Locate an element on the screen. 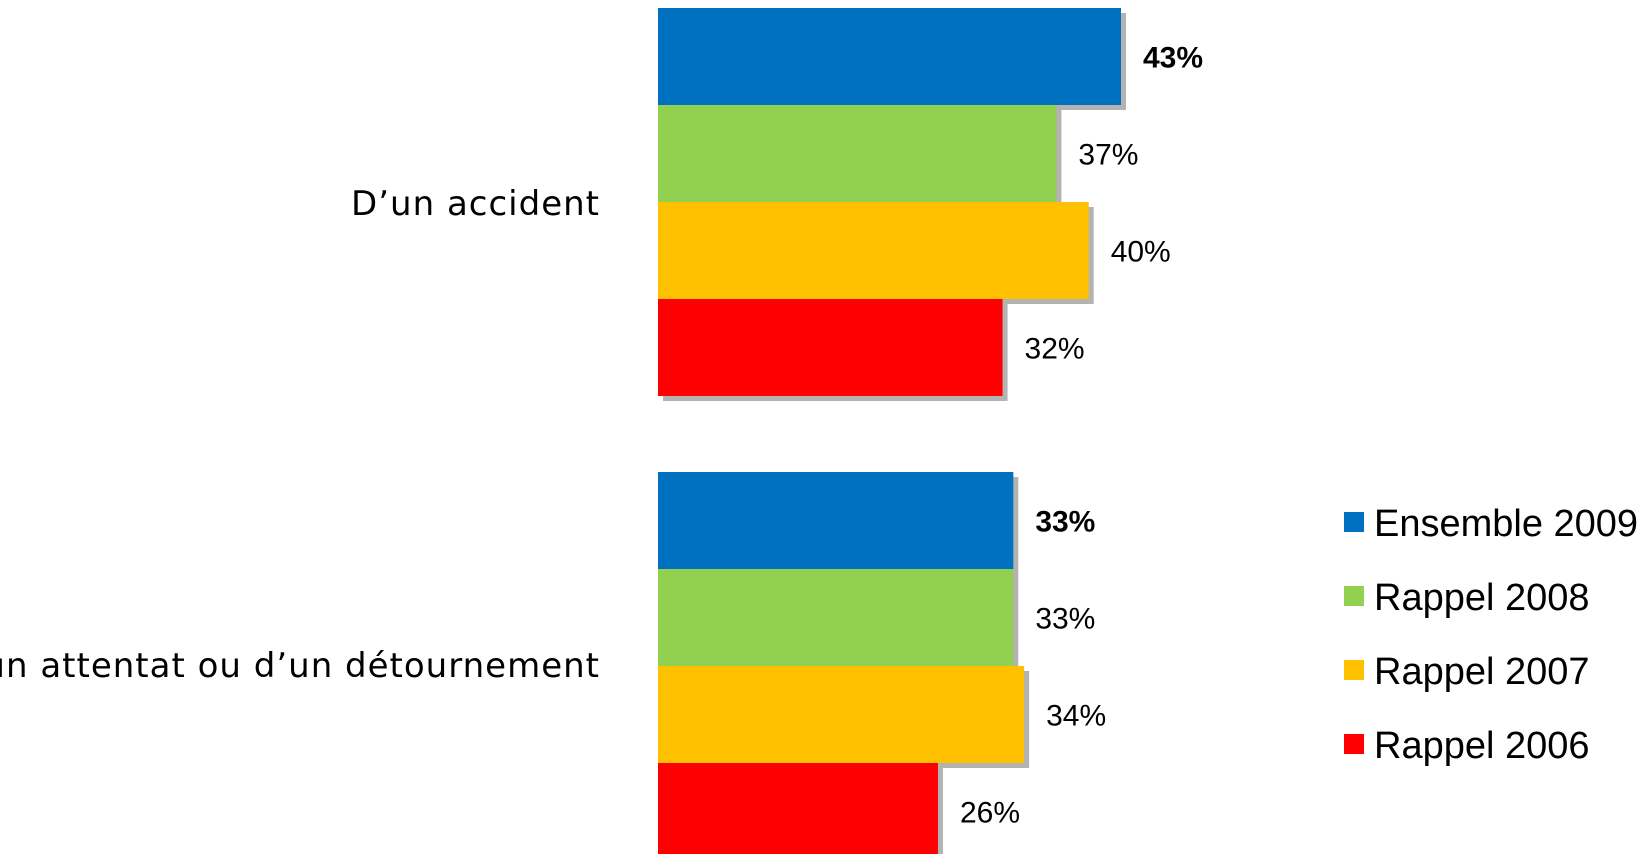 The image size is (1640, 854). value-label-rappel-2007-accident: 40% is located at coordinates (1141, 252).